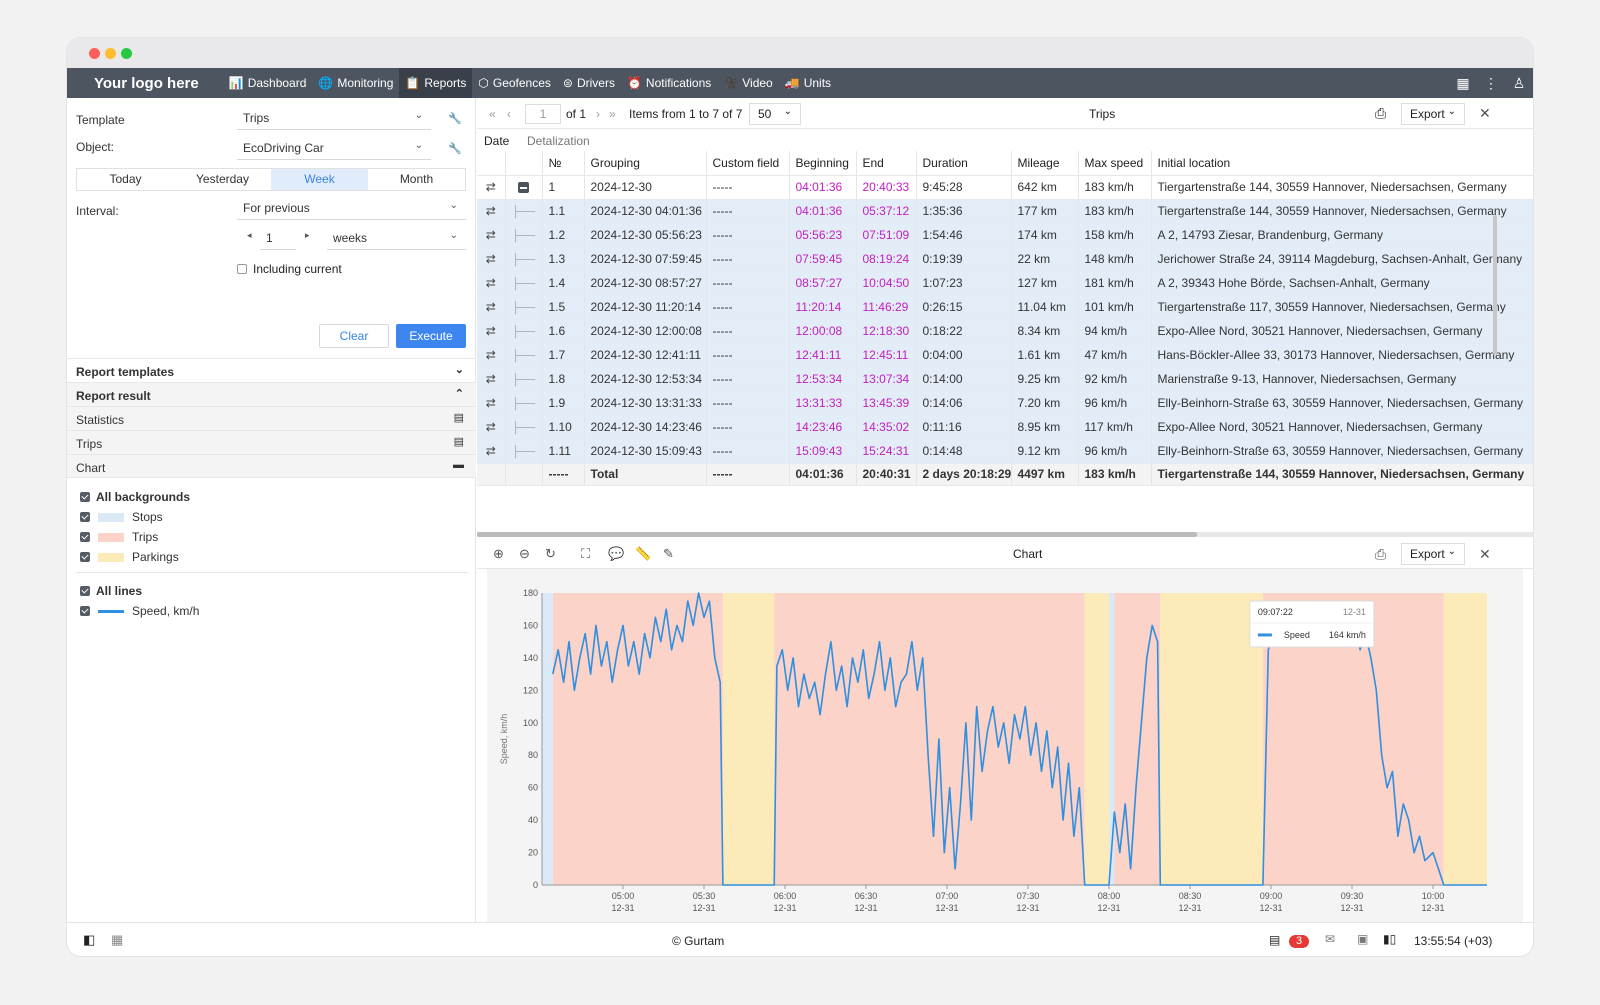 The width and height of the screenshot is (1600, 1005). What do you see at coordinates (249, 235) in the screenshot?
I see `decrement-icon: ◂` at bounding box center [249, 235].